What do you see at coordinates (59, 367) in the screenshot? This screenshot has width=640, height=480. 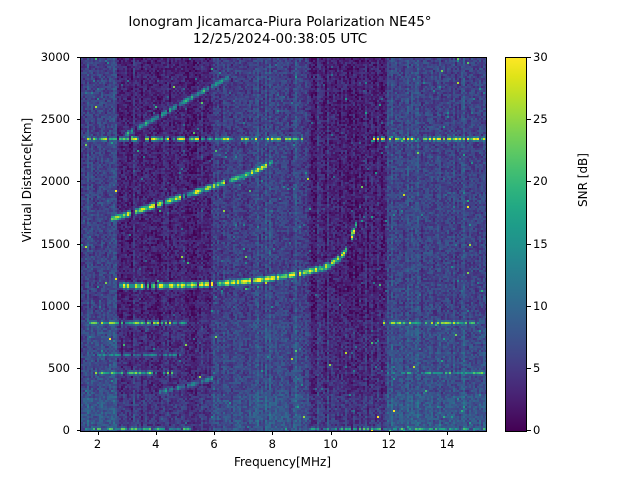 I see `y-tick-label: 500` at bounding box center [59, 367].